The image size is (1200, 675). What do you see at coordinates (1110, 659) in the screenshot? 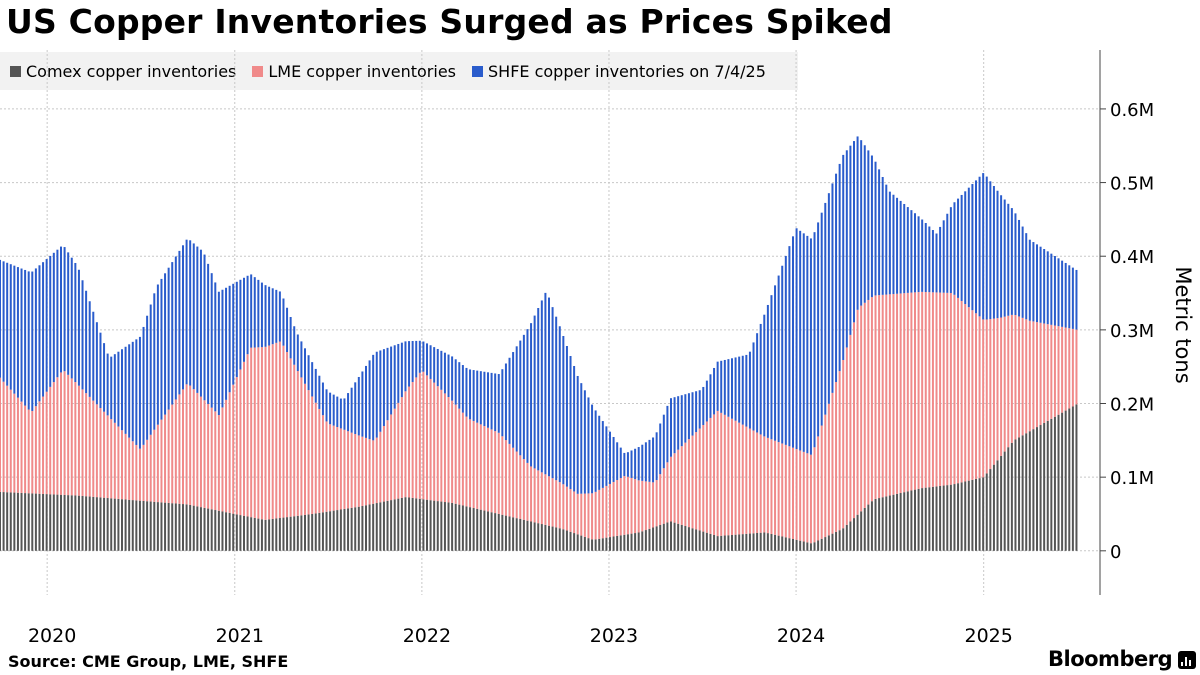
I see `brand-logo: Bloomberg` at bounding box center [1110, 659].